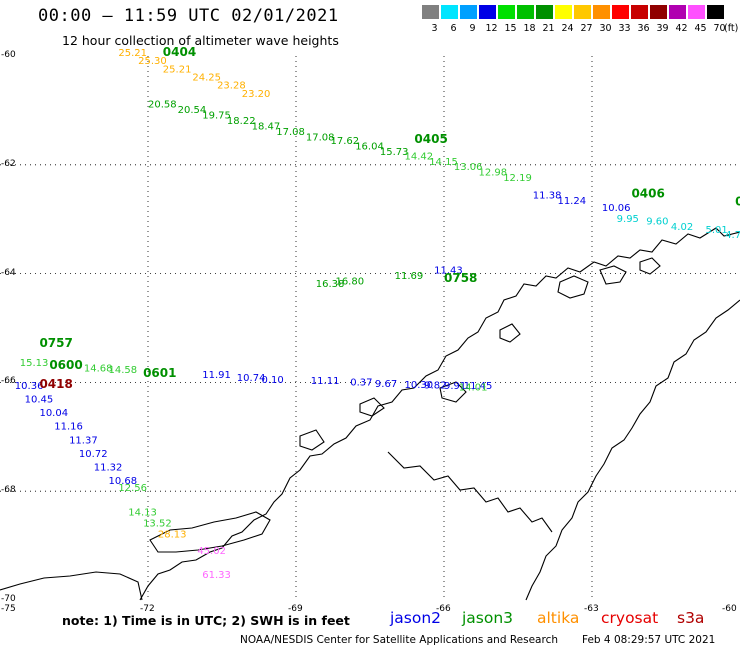 This screenshot has height=650, width=740. Describe the element at coordinates (605, 28) in the screenshot. I see `legend-label: 30` at that location.